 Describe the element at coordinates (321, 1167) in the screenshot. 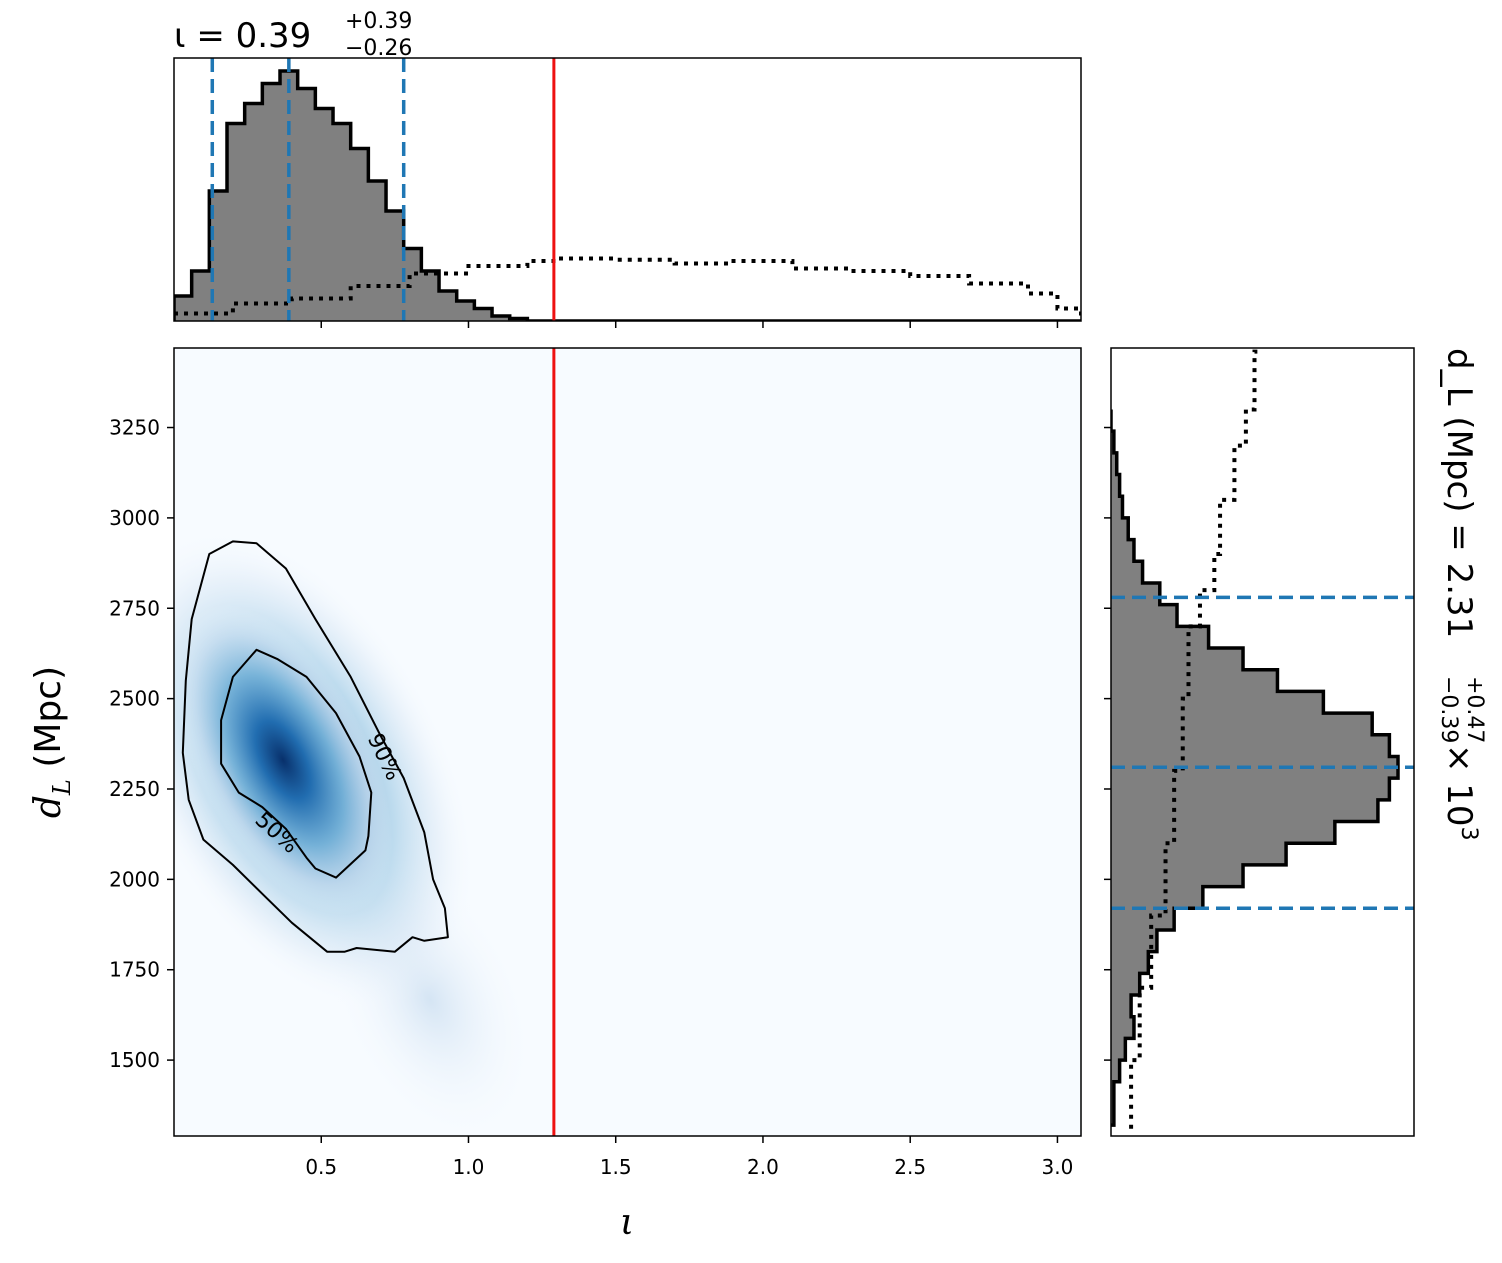

I see `x-tick-label: 0.5` at that location.